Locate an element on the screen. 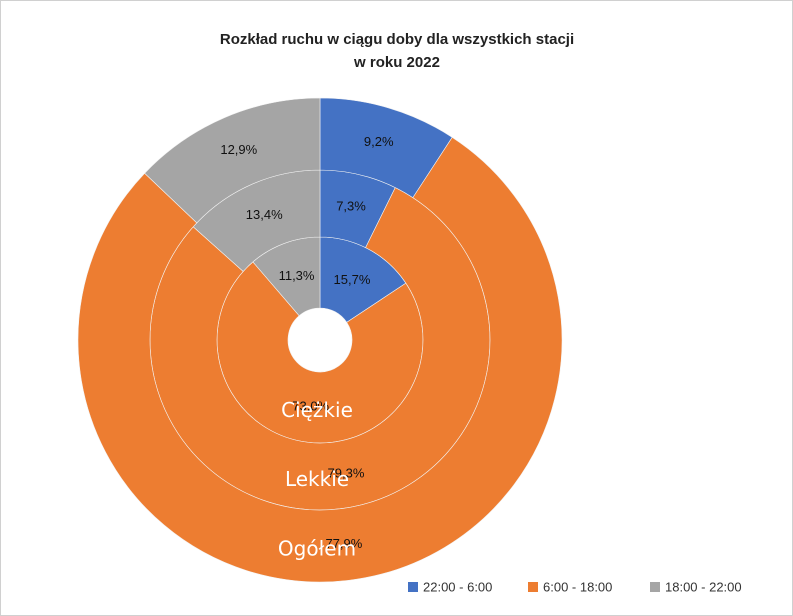  legend-label: 6:00 - 18:00 is located at coordinates (577, 586).